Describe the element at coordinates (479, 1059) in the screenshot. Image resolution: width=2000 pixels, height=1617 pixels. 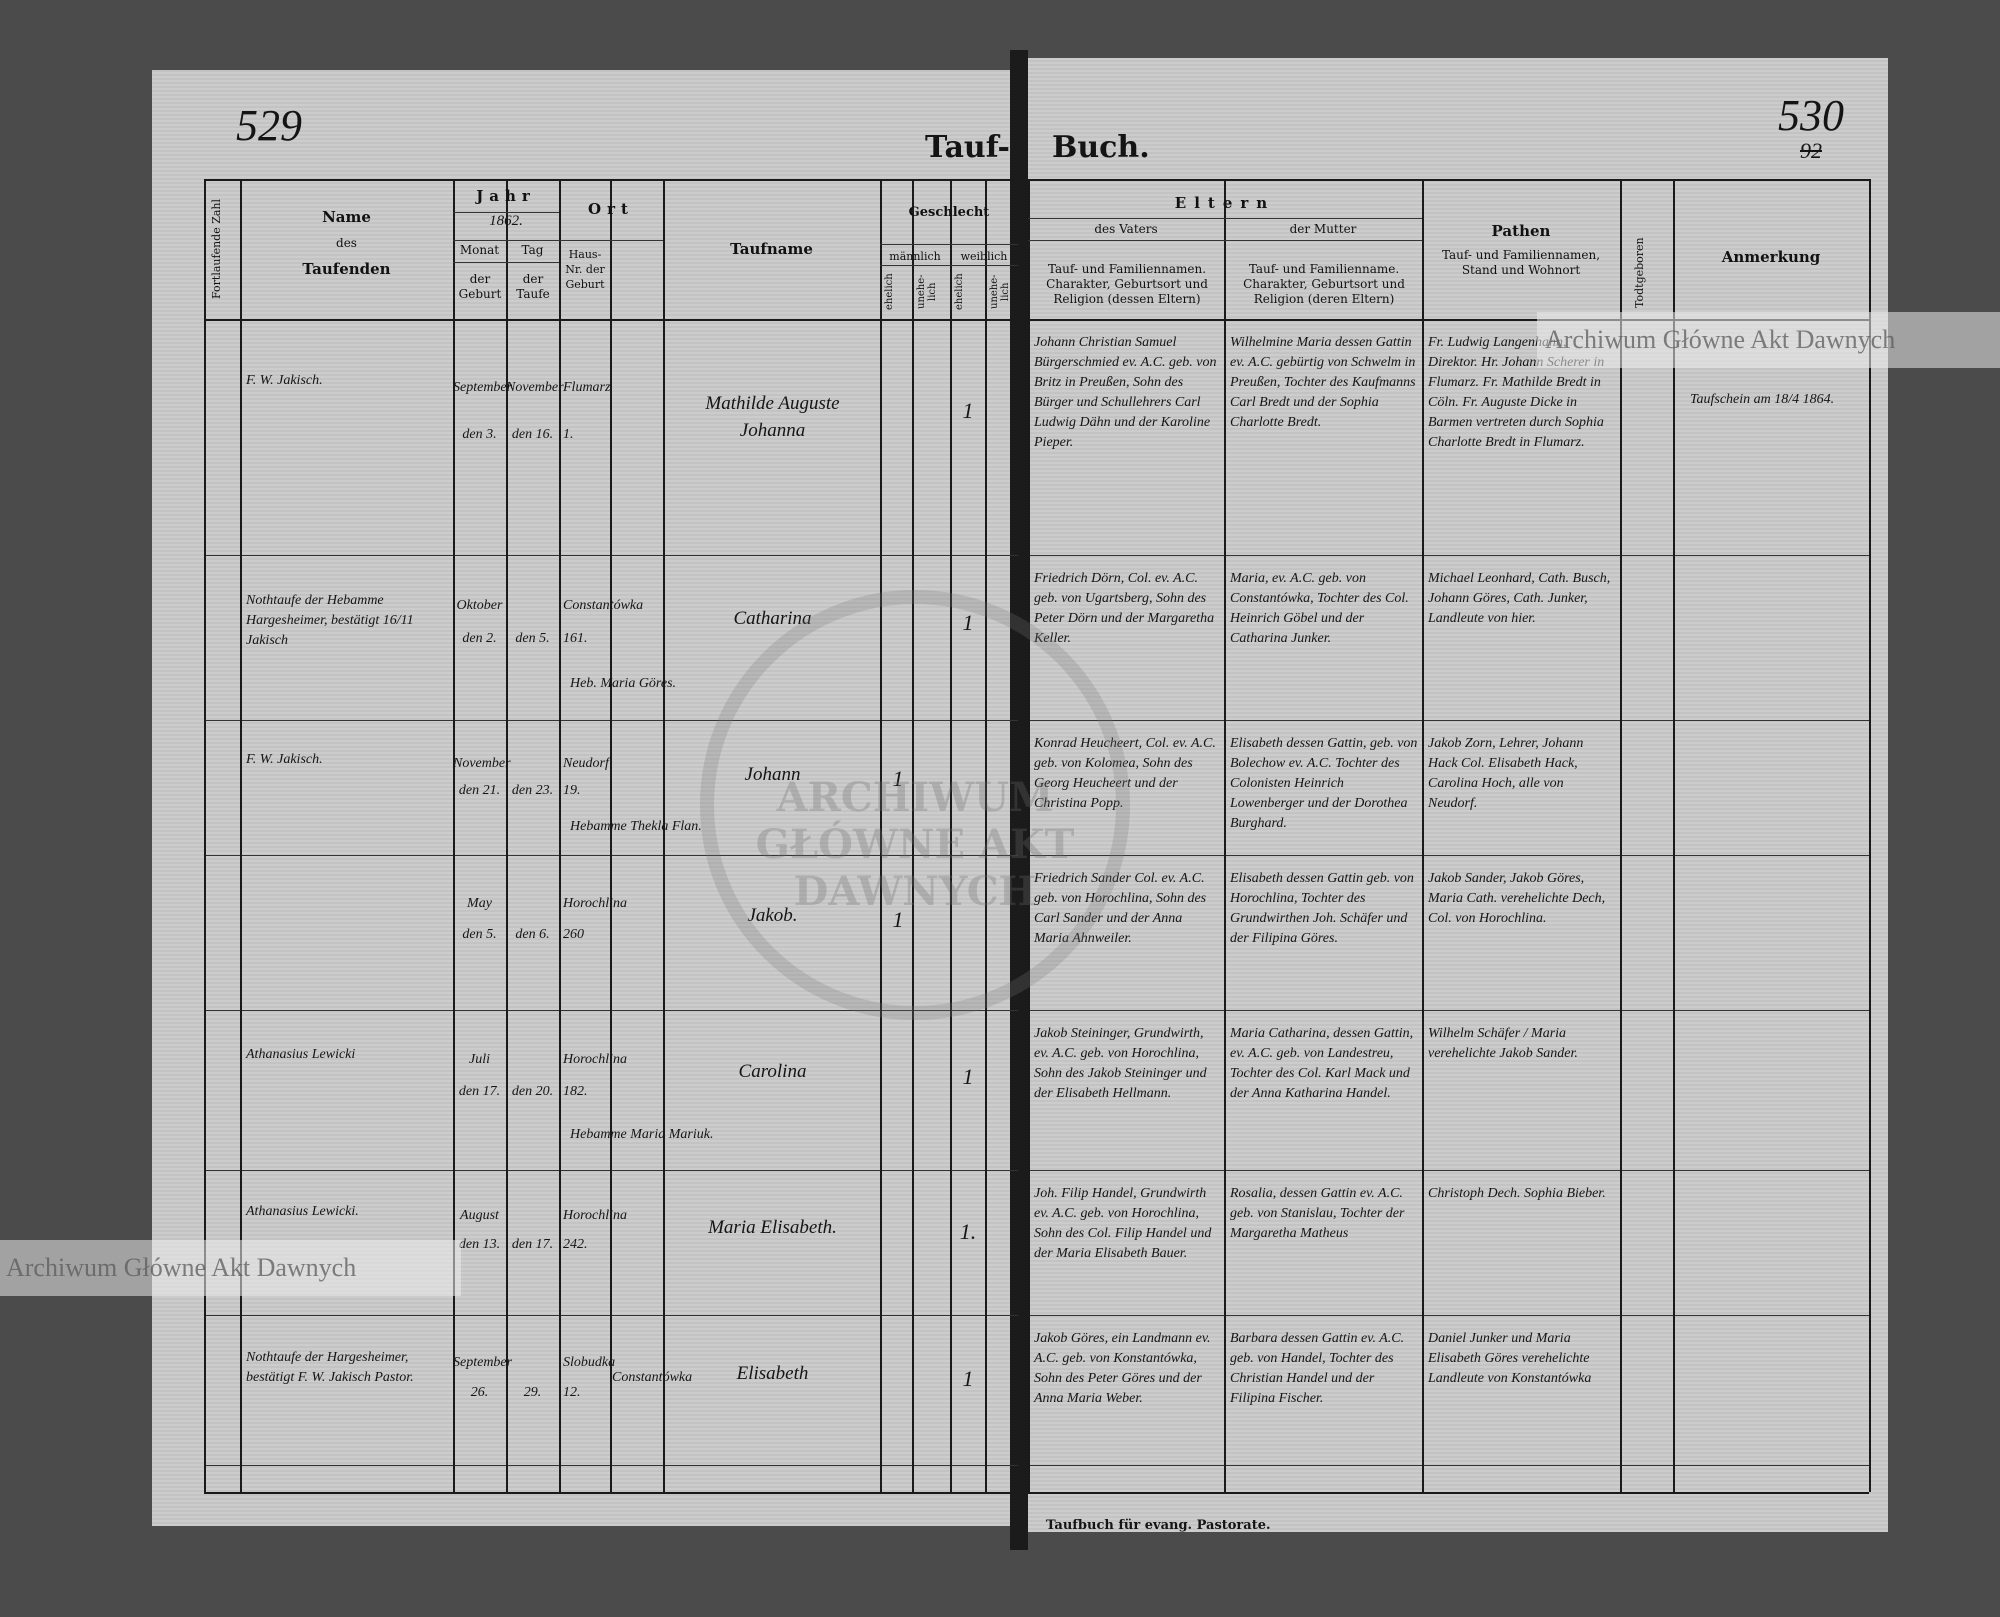
I see `entry-monat-geburt: Juli` at that location.